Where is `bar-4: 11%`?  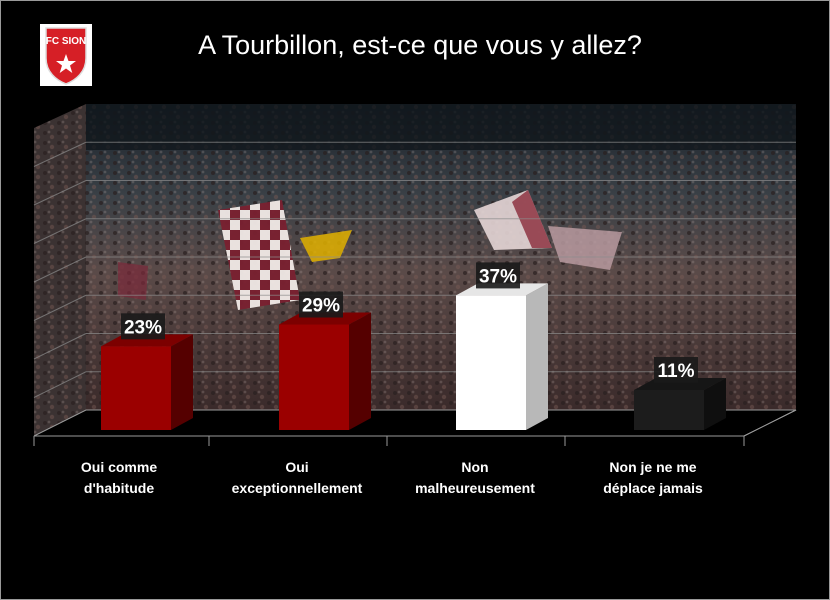 bar-4: 11% is located at coordinates (680, 393).